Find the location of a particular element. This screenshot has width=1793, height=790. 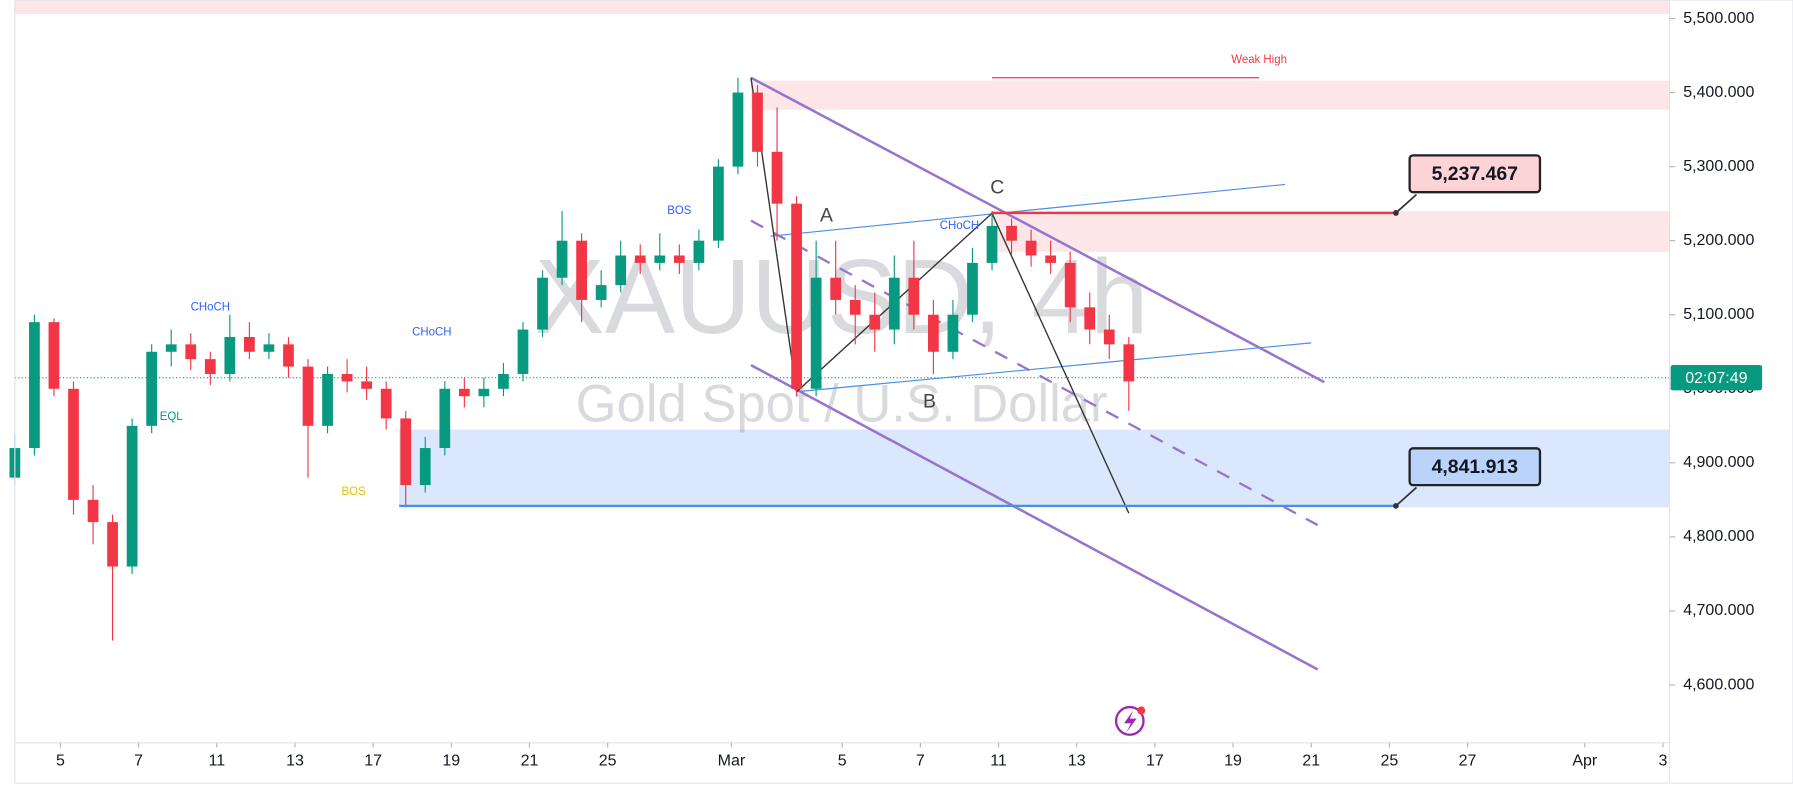

y-tick-label: 4,800.000 is located at coordinates (1718, 536).